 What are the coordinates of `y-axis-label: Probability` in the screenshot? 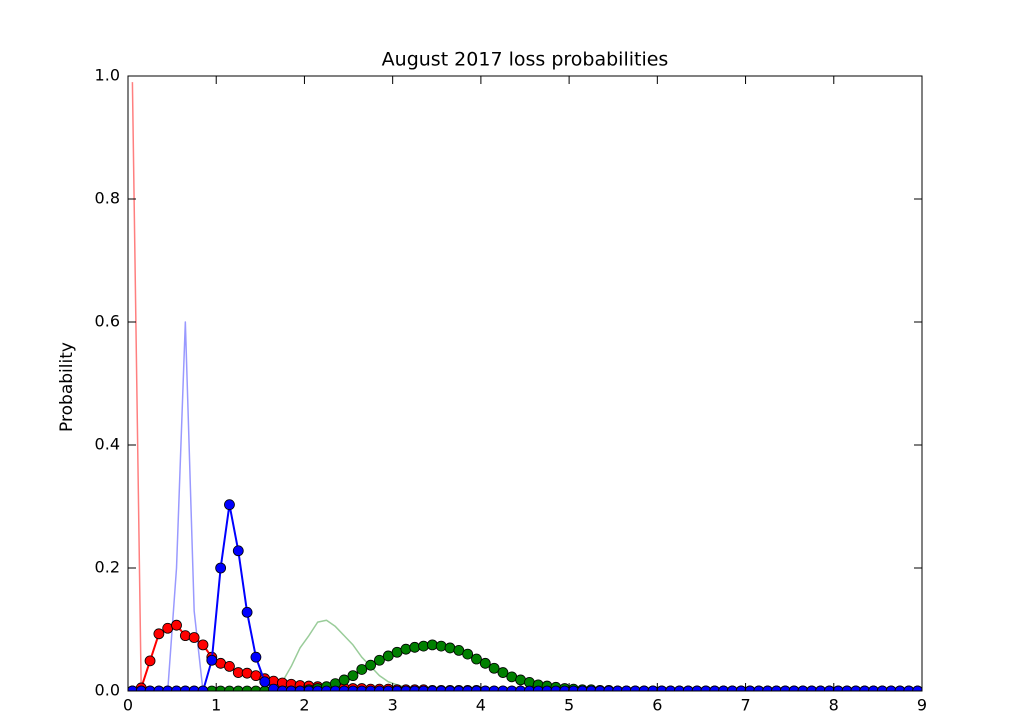 It's located at (67, 387).